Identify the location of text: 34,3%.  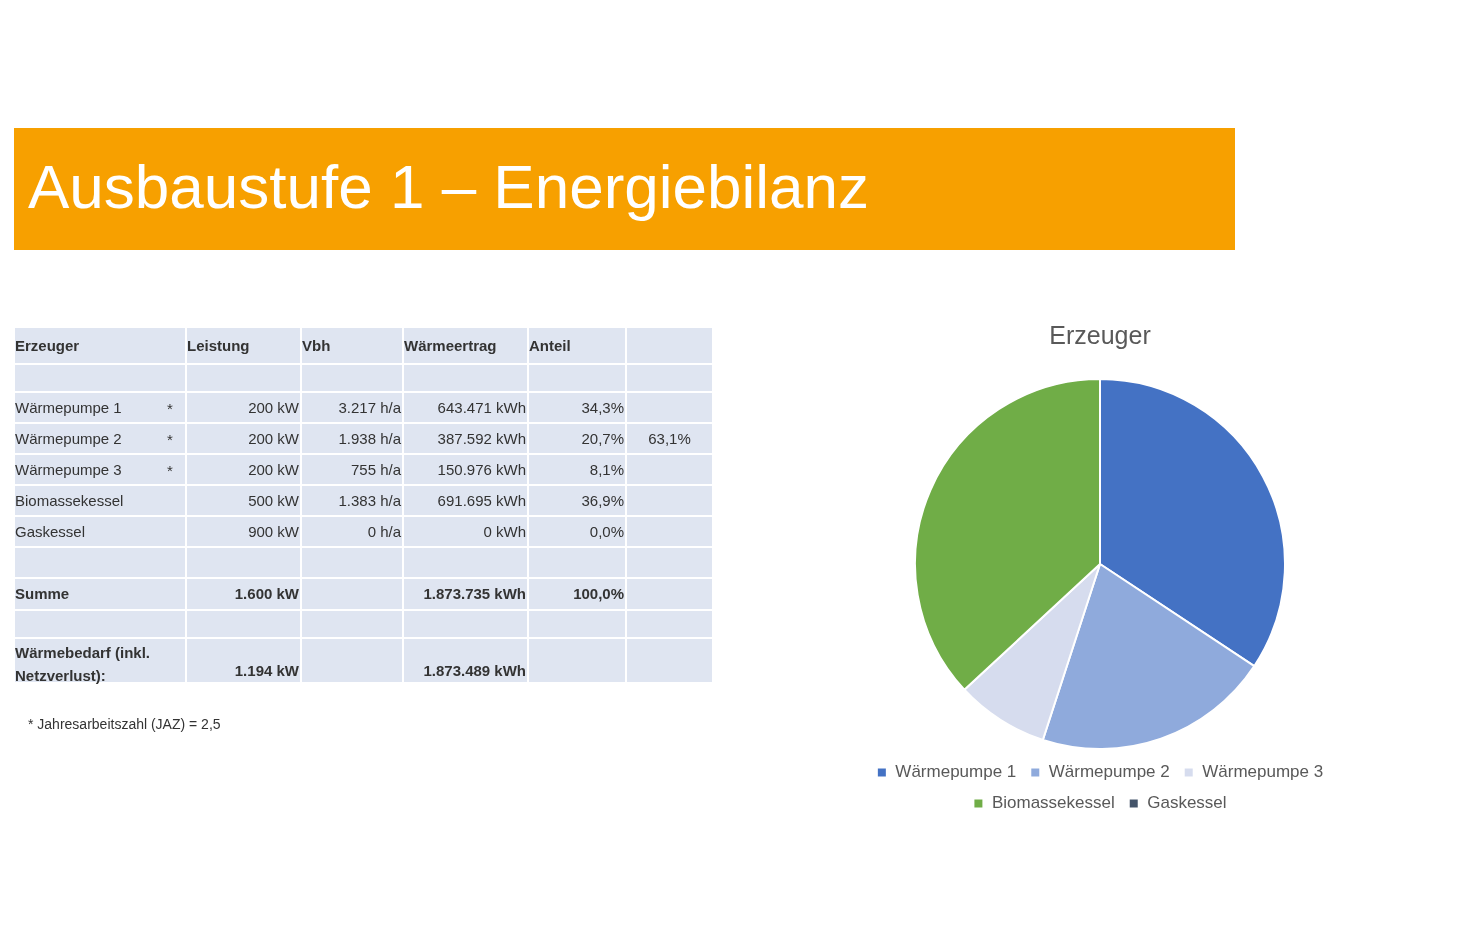
(602, 407).